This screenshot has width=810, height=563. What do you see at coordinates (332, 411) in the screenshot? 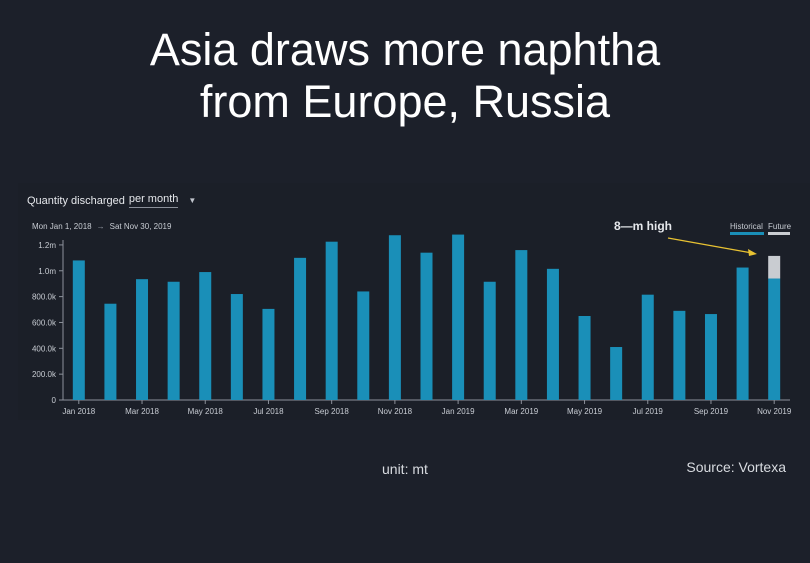
I see `x-tick-label: Sep 2018` at bounding box center [332, 411].